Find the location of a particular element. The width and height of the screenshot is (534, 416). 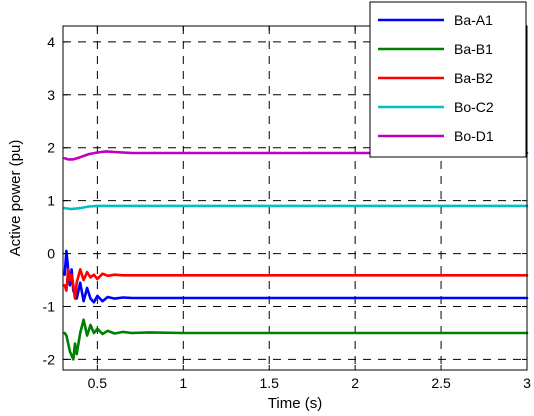

series-line-bo-c2 is located at coordinates (296, 207).